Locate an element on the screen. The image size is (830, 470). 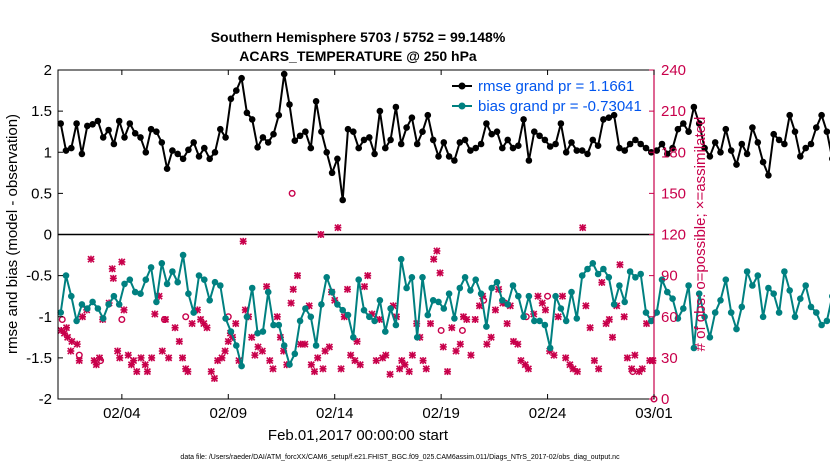
y2-tick-label: 150 is located at coordinates (673, 193).